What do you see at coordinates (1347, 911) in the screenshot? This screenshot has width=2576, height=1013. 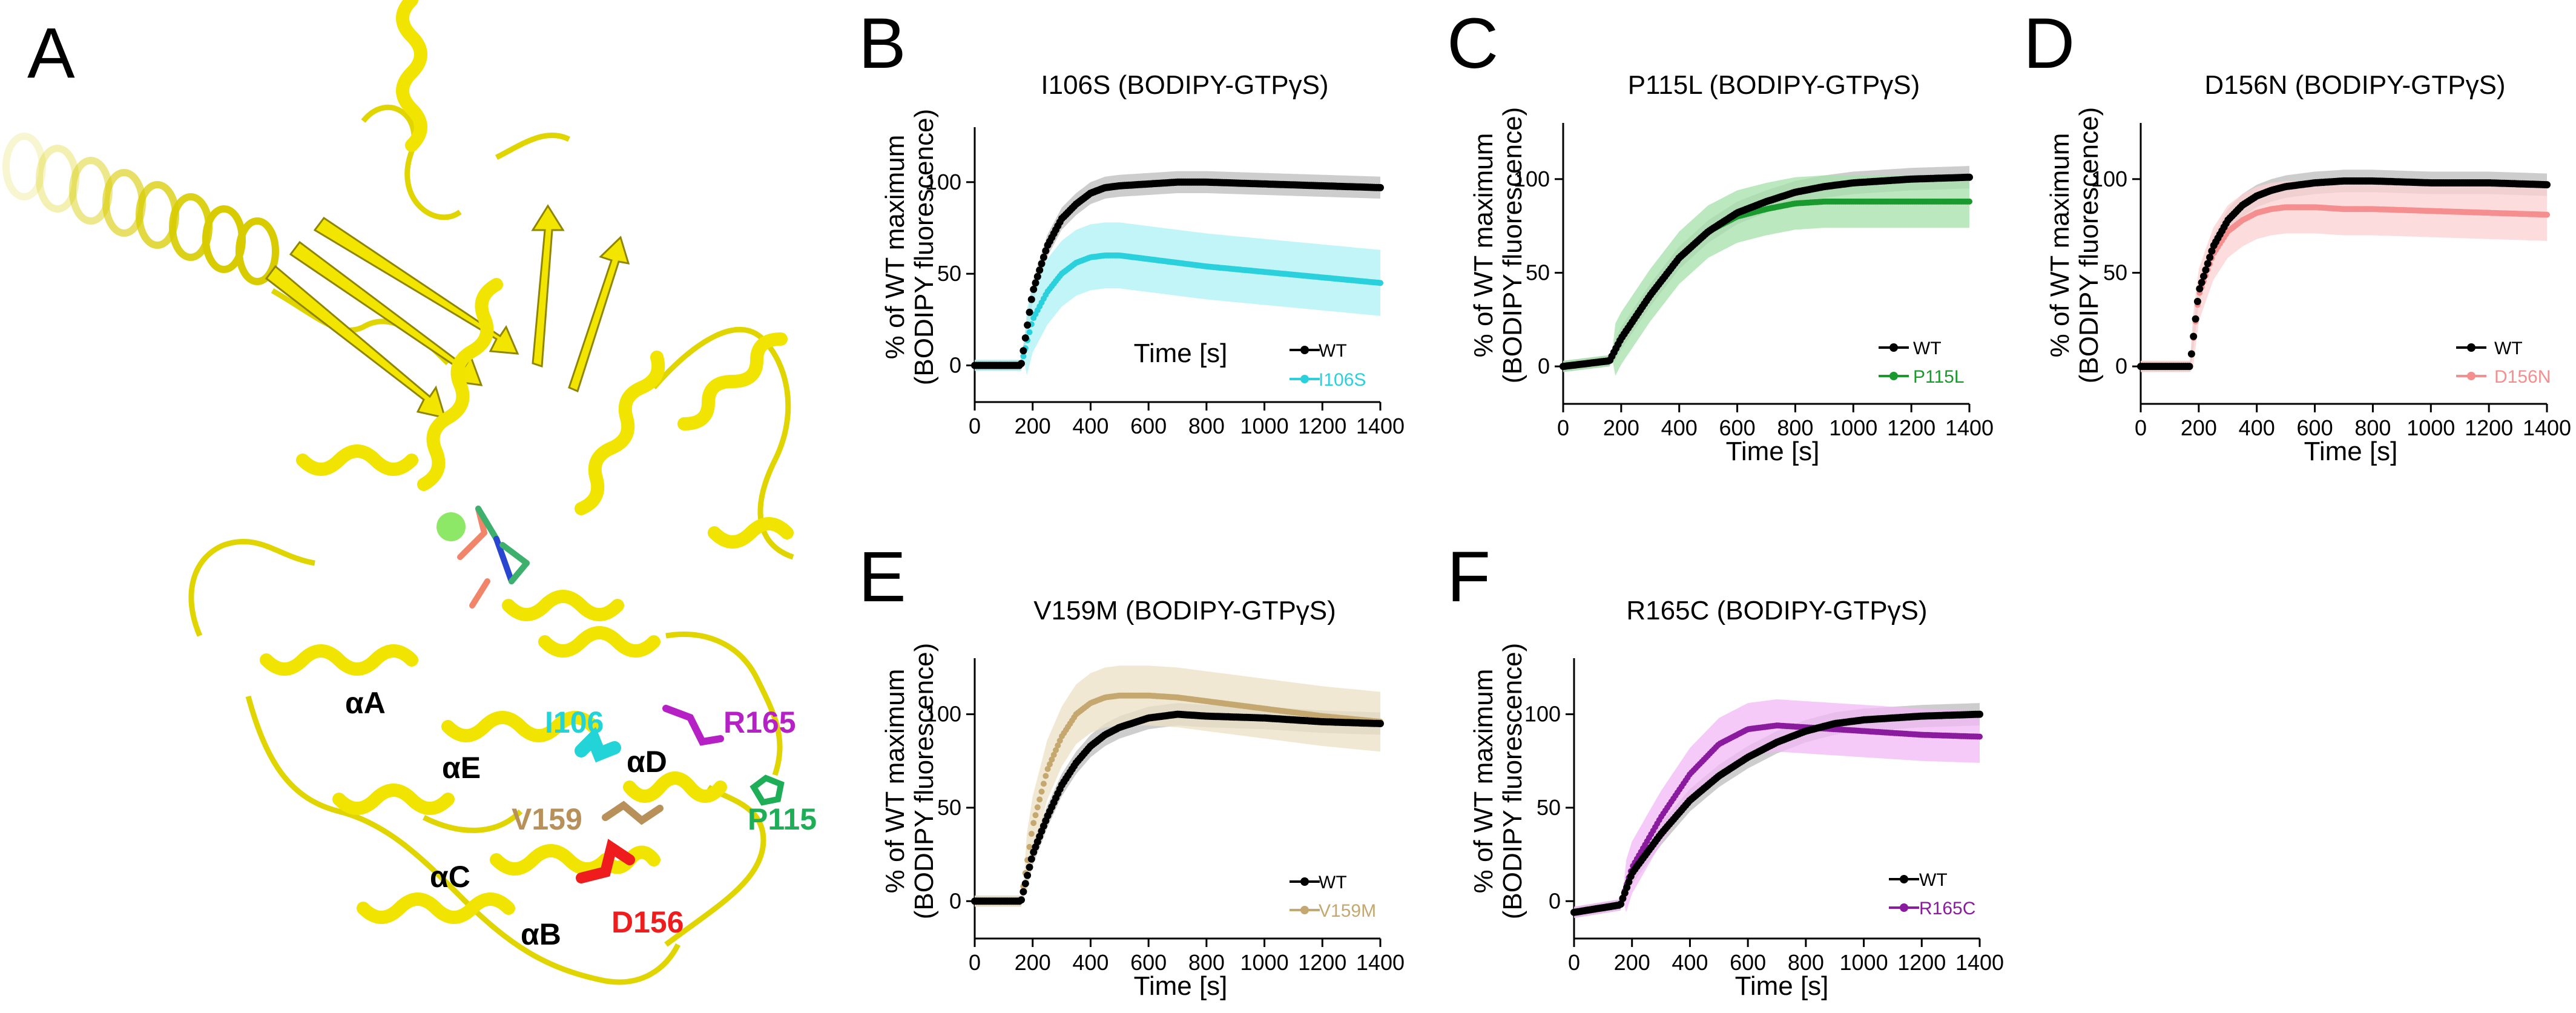 I see `legend-label-v159m: V159M` at bounding box center [1347, 911].